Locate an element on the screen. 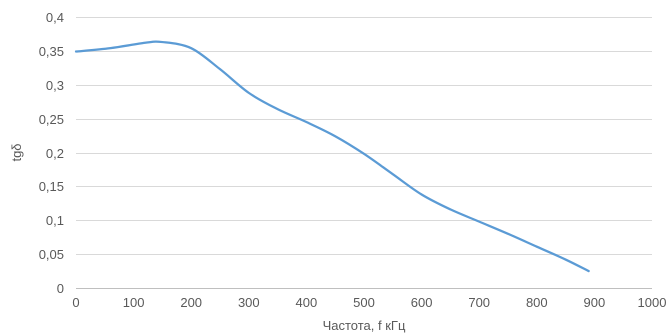  x-tick-label: 900 is located at coordinates (595, 302).